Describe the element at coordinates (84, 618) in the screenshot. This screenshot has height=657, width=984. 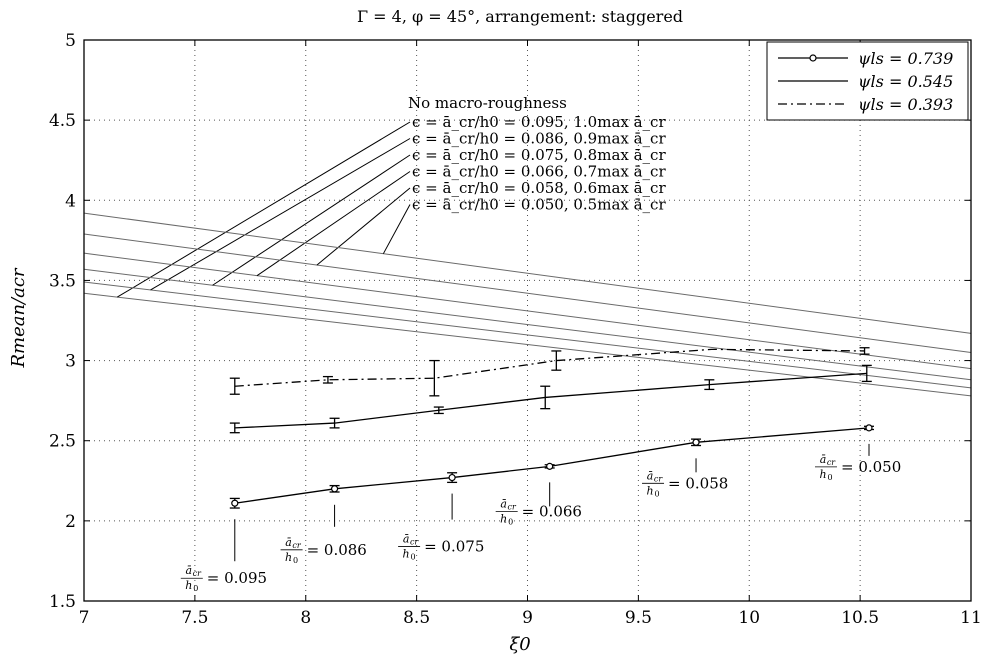
I see `x-tick-label: 7` at that location.